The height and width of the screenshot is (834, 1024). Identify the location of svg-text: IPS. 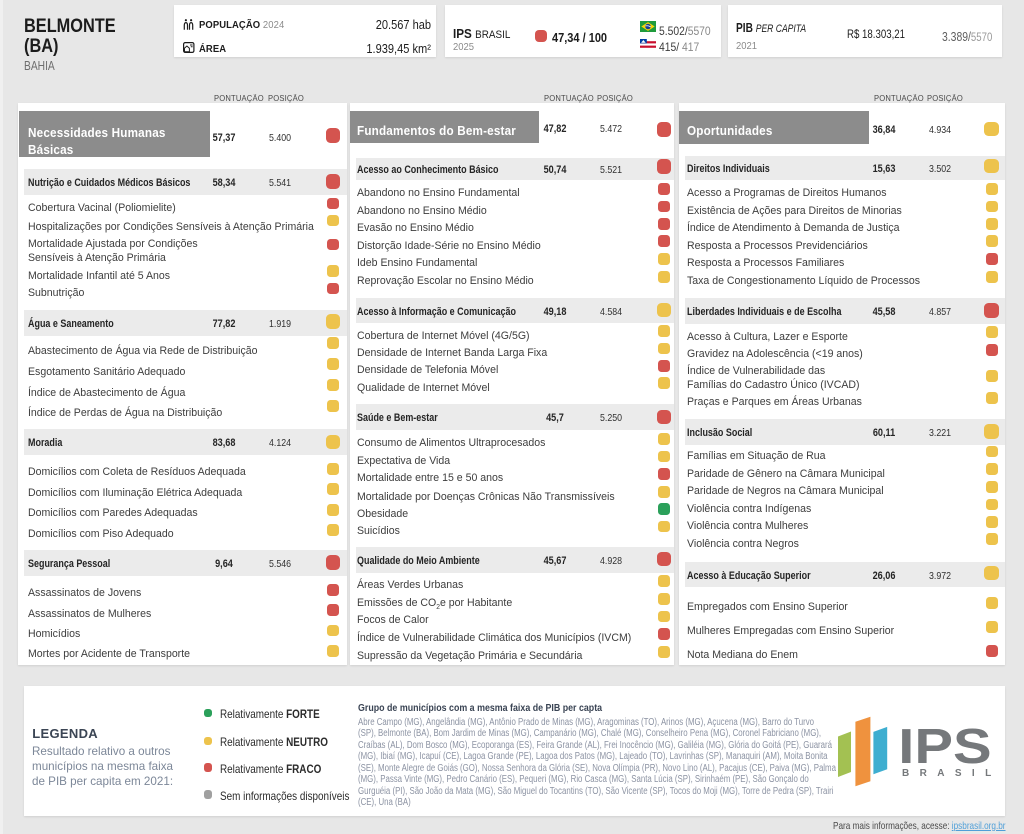
(944, 746).